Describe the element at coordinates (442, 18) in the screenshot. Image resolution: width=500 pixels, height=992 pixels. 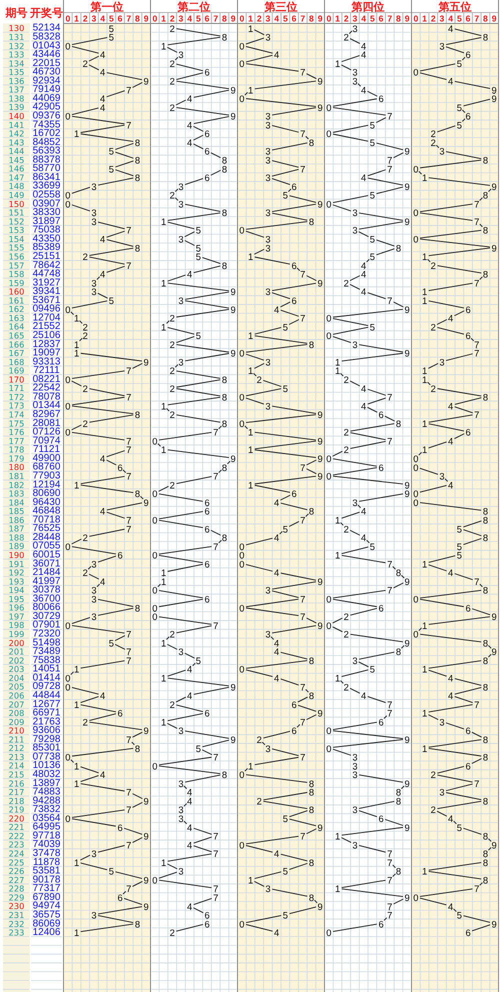
I see `x-tick-label: 3` at that location.